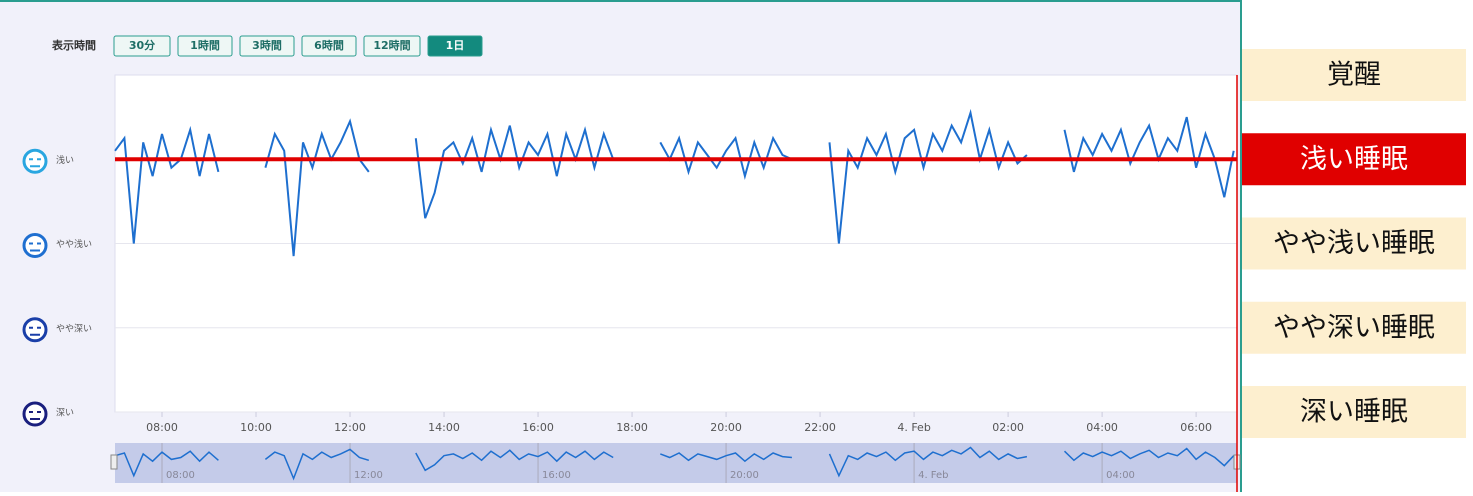  What do you see at coordinates (73, 45) in the screenshot?
I see `controls-label: 表示時間` at bounding box center [73, 45].